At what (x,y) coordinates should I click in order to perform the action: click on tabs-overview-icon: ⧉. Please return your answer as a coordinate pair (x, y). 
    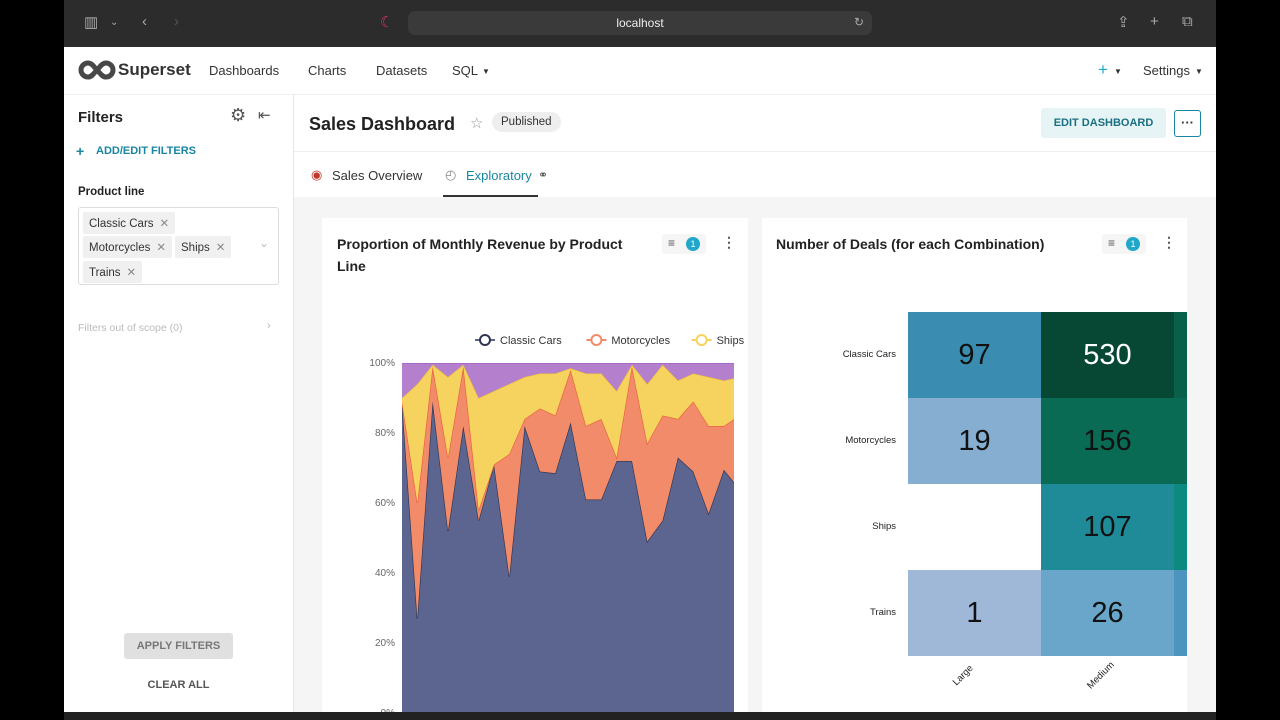
    Looking at the image, I should click on (1187, 21).